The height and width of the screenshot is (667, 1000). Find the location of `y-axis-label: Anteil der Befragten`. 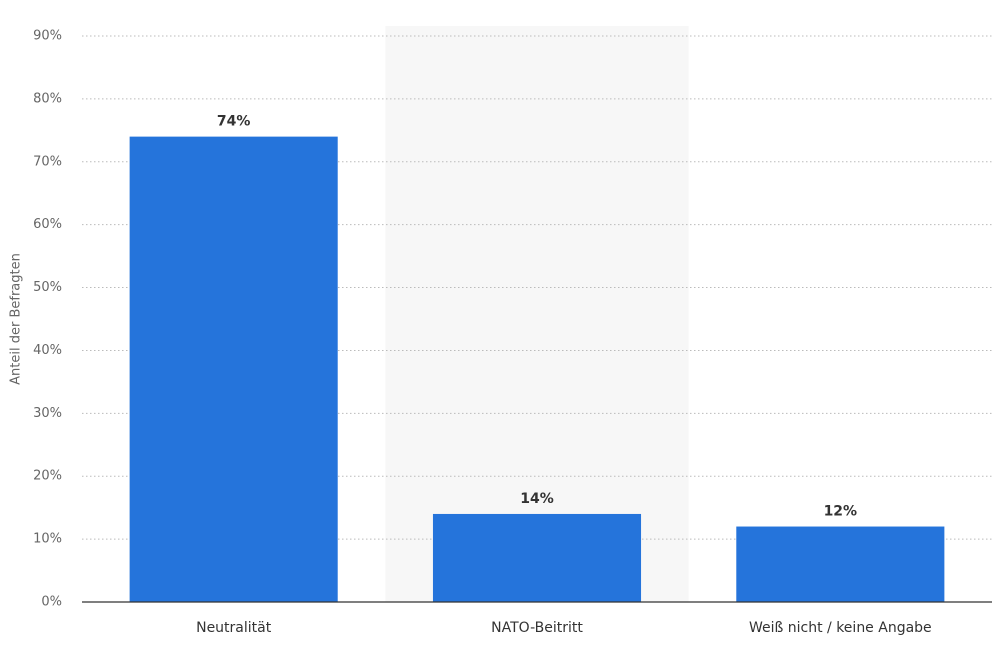

y-axis-label: Anteil der Befragten is located at coordinates (16, 319).